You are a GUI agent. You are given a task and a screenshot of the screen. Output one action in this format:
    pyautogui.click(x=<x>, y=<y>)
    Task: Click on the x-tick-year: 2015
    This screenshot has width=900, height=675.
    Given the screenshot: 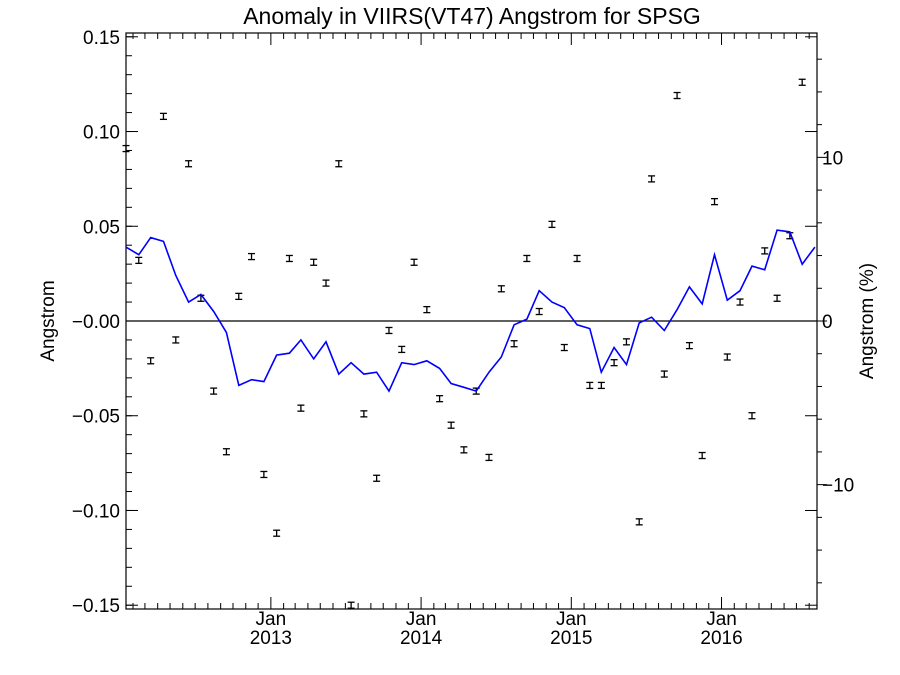 What is the action you would take?
    pyautogui.click(x=571, y=638)
    